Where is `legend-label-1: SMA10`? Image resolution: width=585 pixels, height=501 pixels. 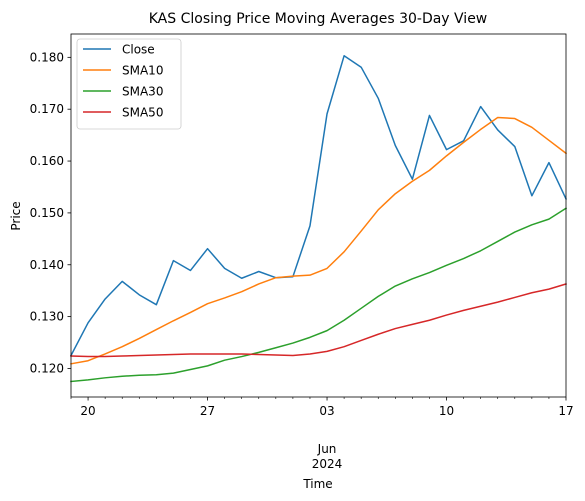
legend-label-1: SMA10 is located at coordinates (142, 71).